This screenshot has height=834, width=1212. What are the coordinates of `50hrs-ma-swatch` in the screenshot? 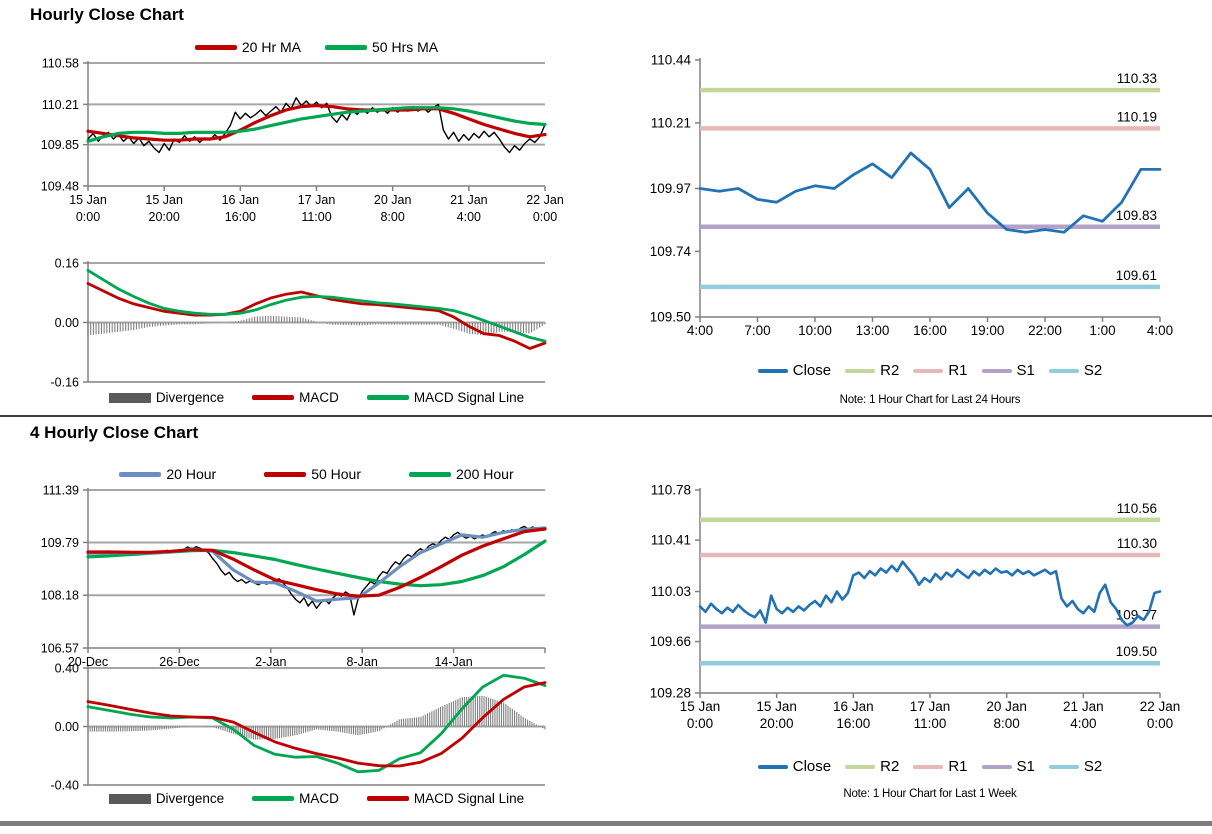 It's located at (346, 47).